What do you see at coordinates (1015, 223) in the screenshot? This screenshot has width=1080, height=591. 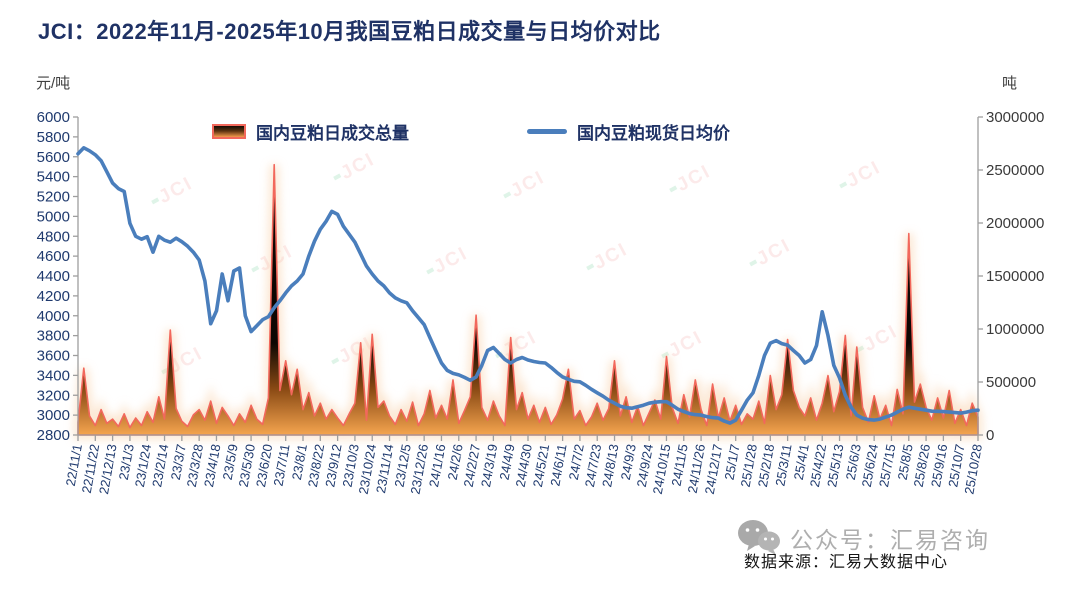 I see `right-axis-label: 2000000` at bounding box center [1015, 223].